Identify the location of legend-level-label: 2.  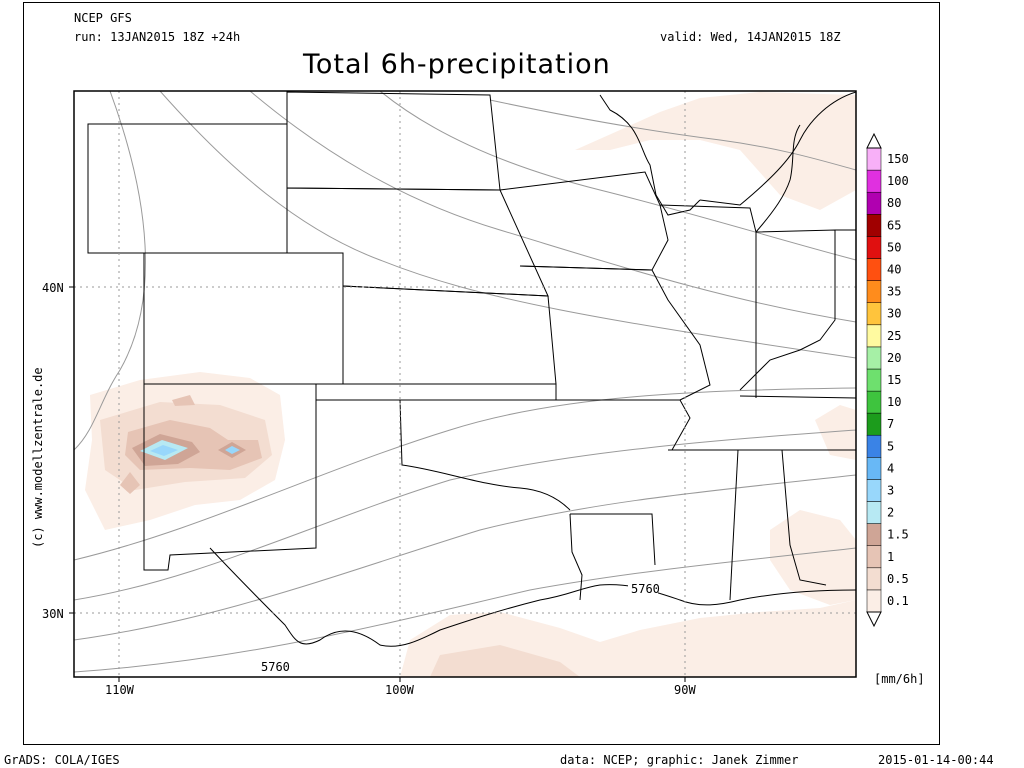
(890, 513).